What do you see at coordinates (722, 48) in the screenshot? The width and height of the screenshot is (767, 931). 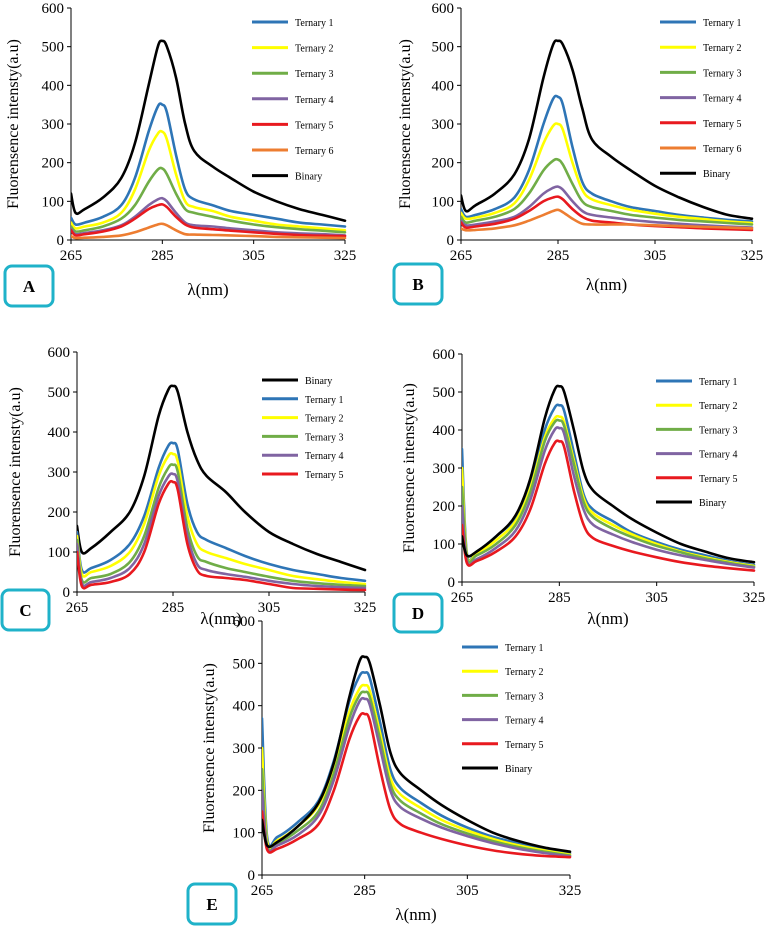 I see `legend-label: Ternary 2` at bounding box center [722, 48].